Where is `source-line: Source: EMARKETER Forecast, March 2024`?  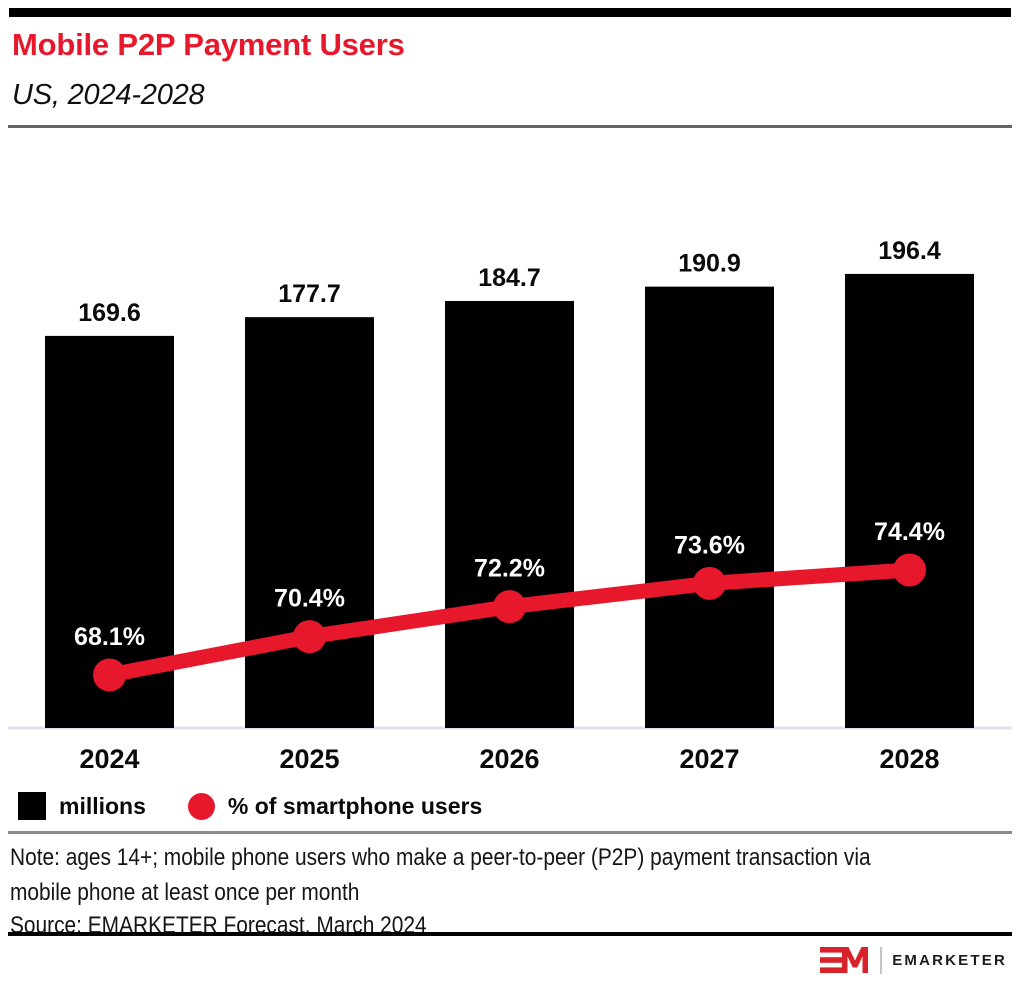
source-line: Source: EMARKETER Forecast, March 2024 is located at coordinates (218, 925).